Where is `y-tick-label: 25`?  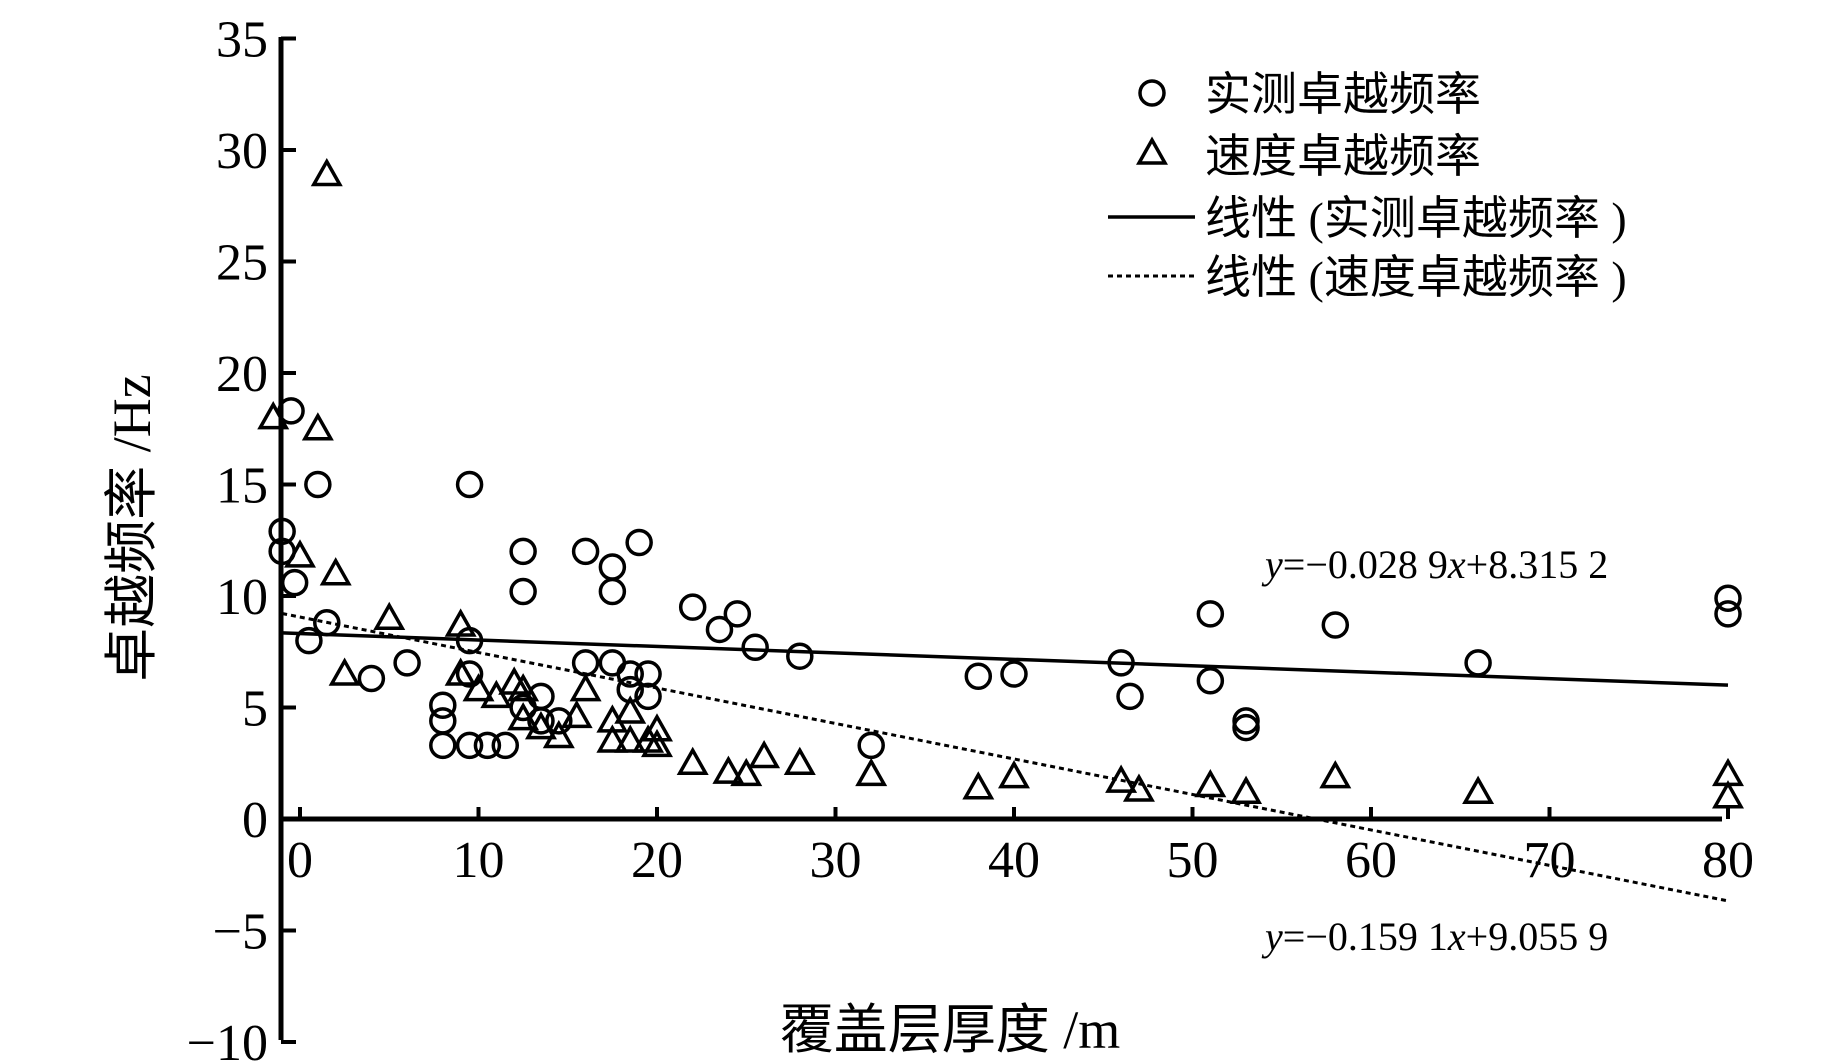 y-tick-label: 25 is located at coordinates (242, 263).